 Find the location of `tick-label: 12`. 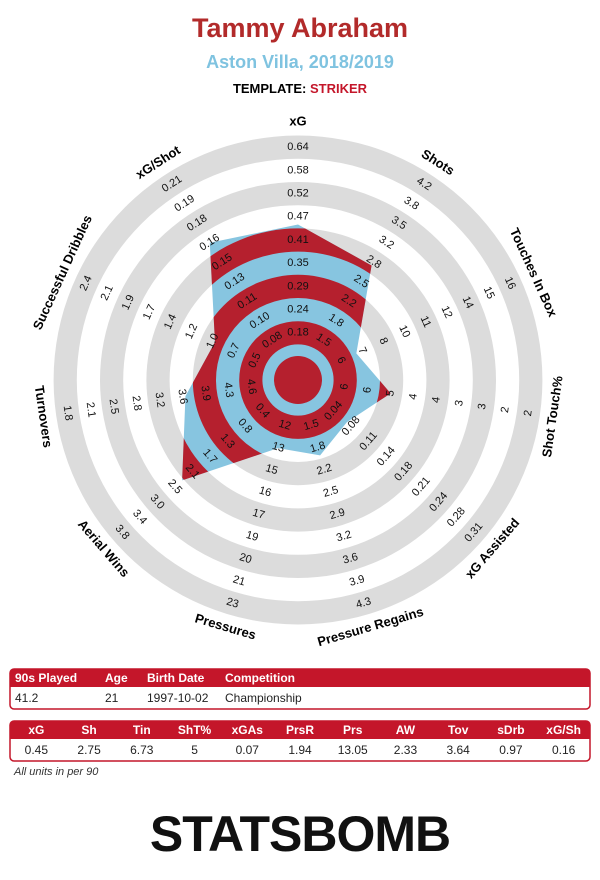

tick-label: 12 is located at coordinates (447, 312).